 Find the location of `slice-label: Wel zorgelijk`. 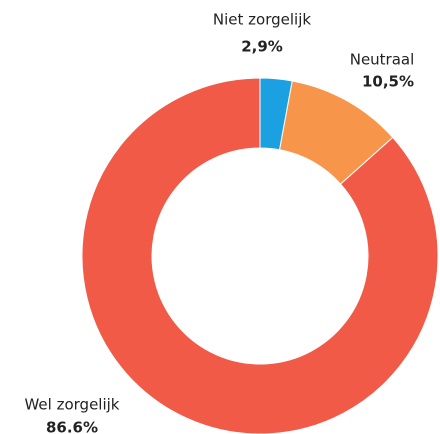

slice-label: Wel zorgelijk is located at coordinates (71, 405).